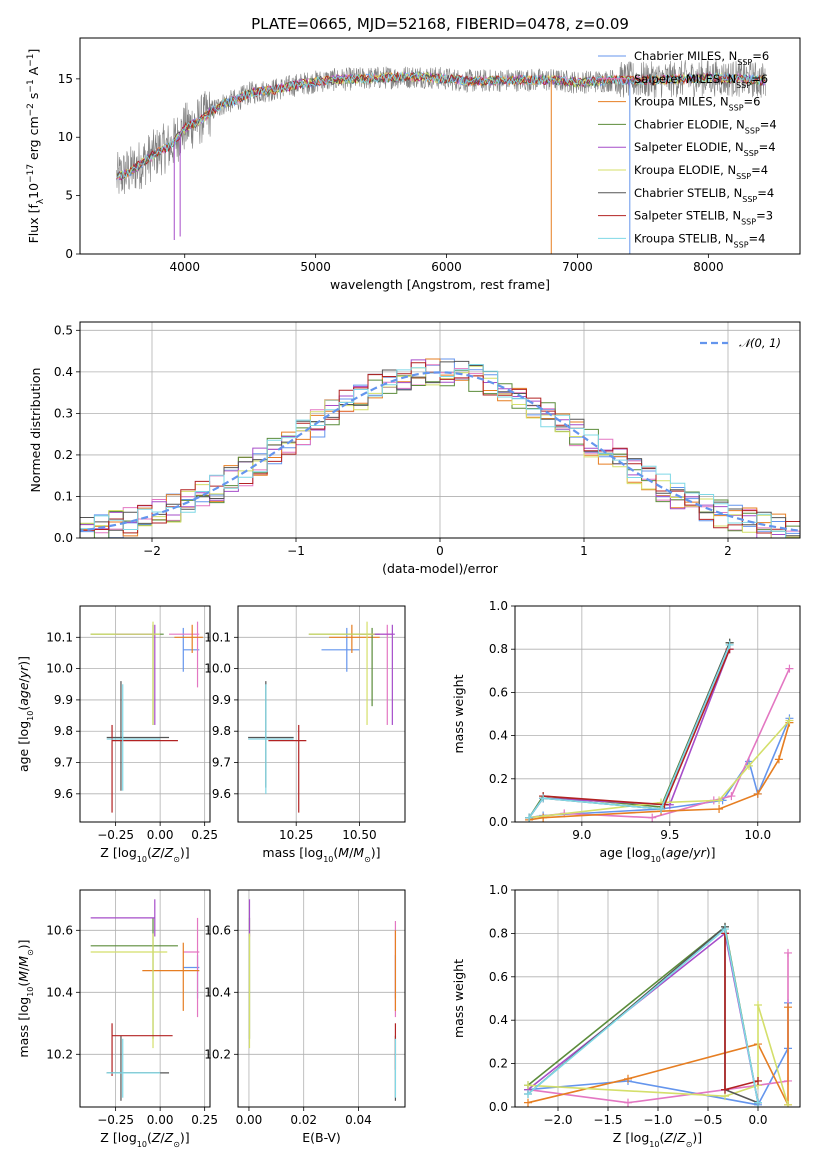 This screenshot has height=1170, width=819. I want to click on legend-entry: Salpeter ELODIE, NSSP=4, so click(705, 149).